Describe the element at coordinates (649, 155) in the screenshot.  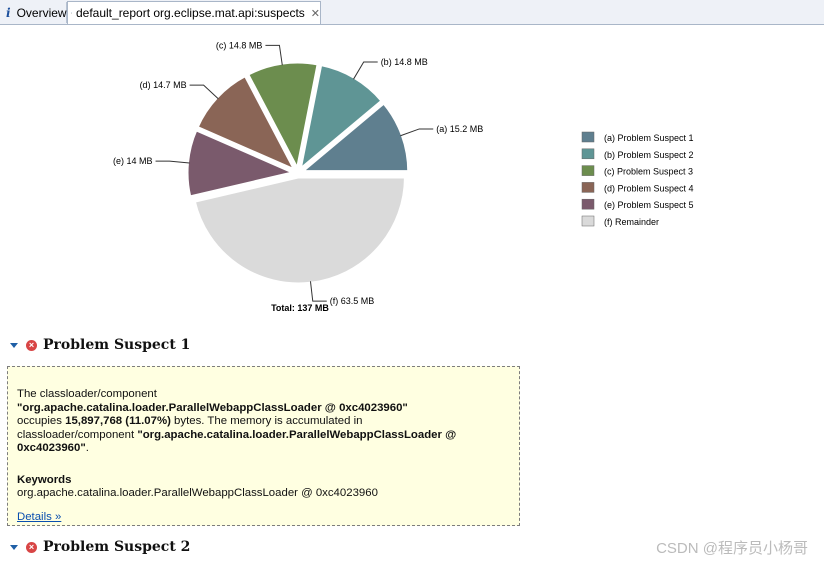
I see `legend-entry-label: (b) Problem Suspect 2` at that location.